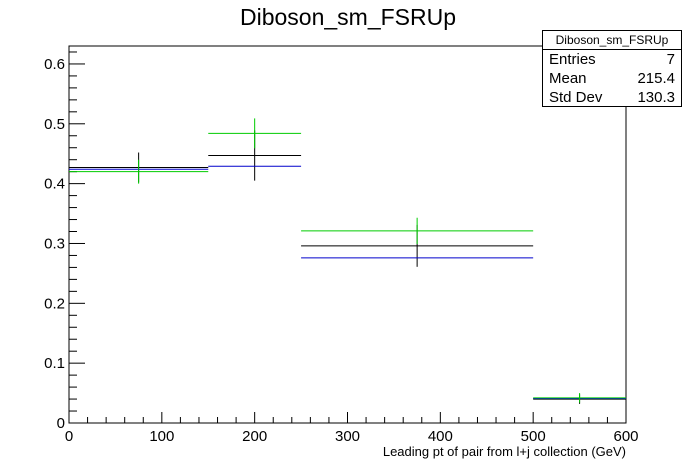 This screenshot has width=696, height=472. I want to click on x-tick-label: 600, so click(625, 436).